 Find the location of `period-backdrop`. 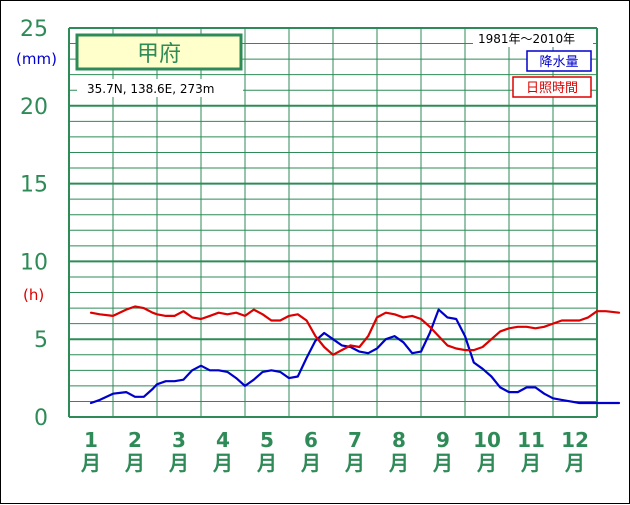

period-backdrop is located at coordinates (533, 38).